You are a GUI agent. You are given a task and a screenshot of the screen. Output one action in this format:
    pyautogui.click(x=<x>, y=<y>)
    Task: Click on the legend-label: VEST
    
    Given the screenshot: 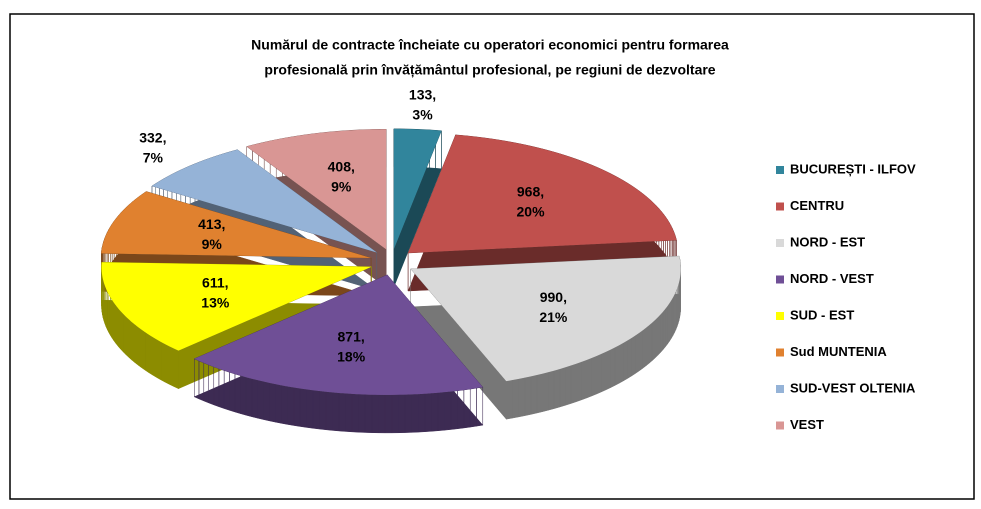 What is the action you would take?
    pyautogui.click(x=807, y=424)
    